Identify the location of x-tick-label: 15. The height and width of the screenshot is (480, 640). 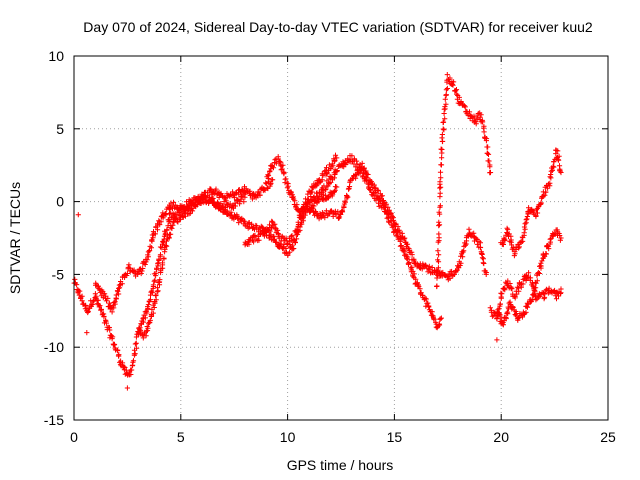
(395, 437).